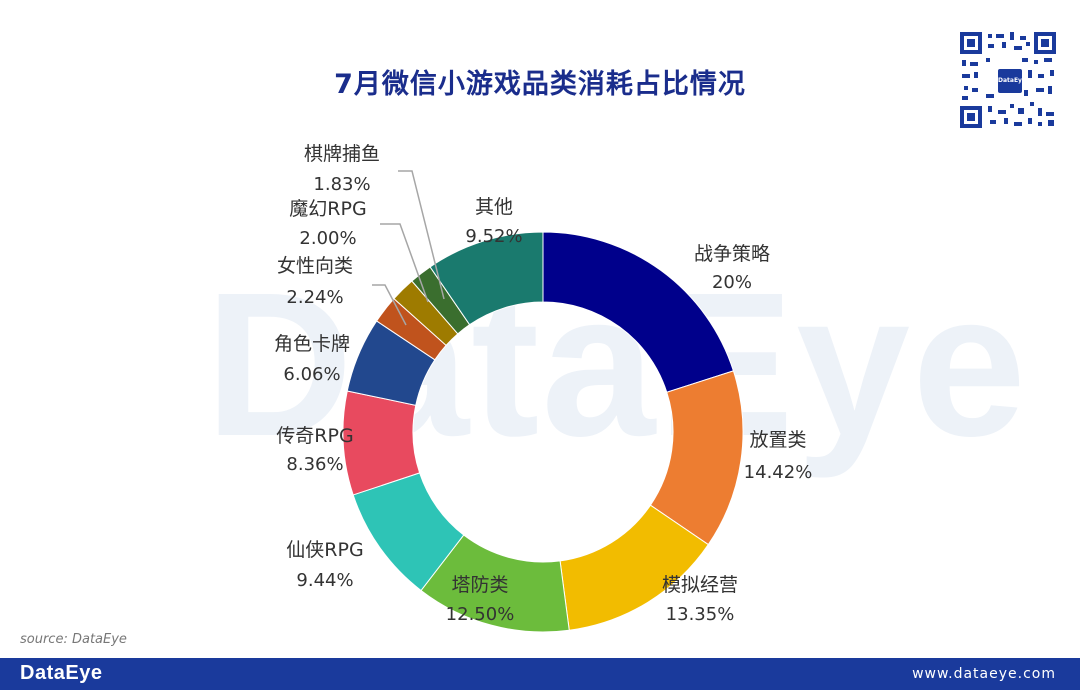  I want to click on slice-name-label: 棋牌捕鱼, so click(342, 154).